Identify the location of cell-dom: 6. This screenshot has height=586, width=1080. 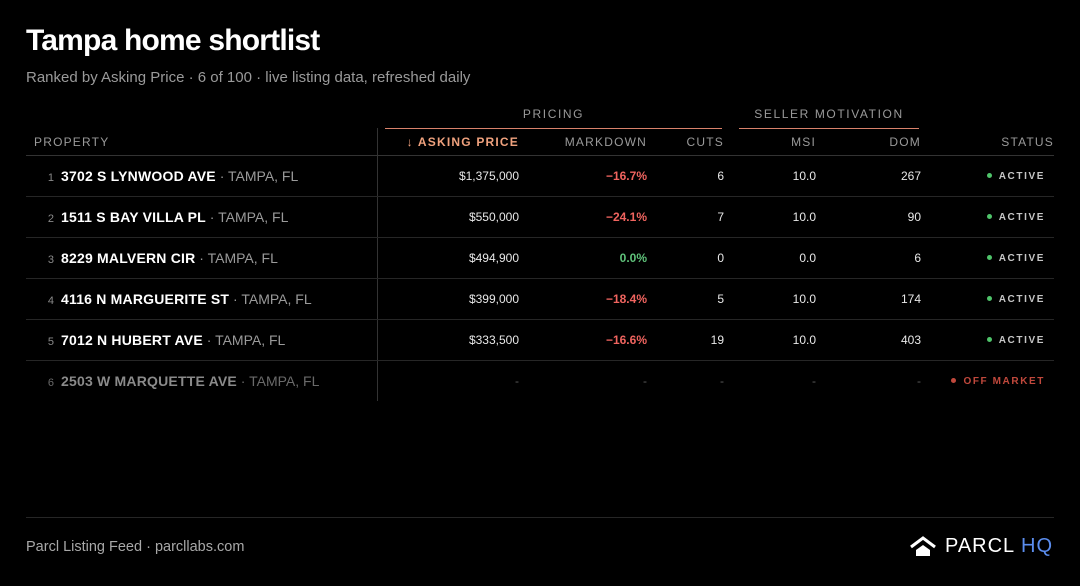
(868, 258).